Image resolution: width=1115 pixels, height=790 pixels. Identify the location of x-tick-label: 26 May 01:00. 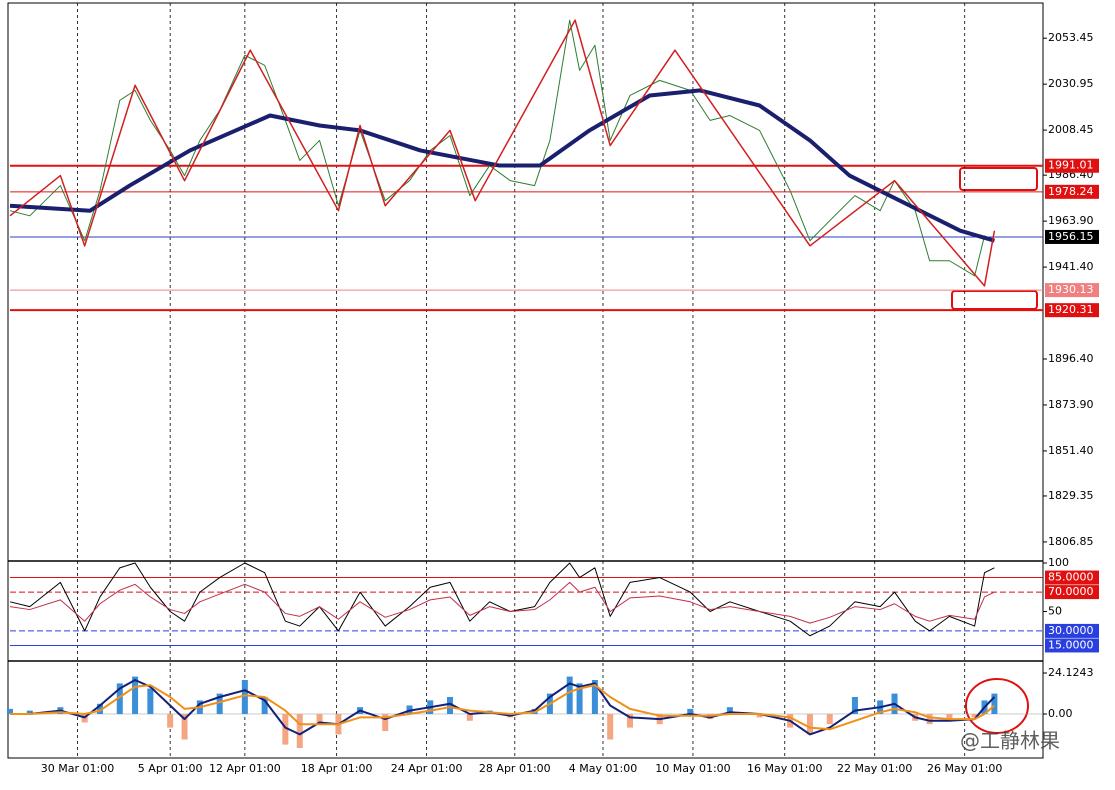
(964, 768).